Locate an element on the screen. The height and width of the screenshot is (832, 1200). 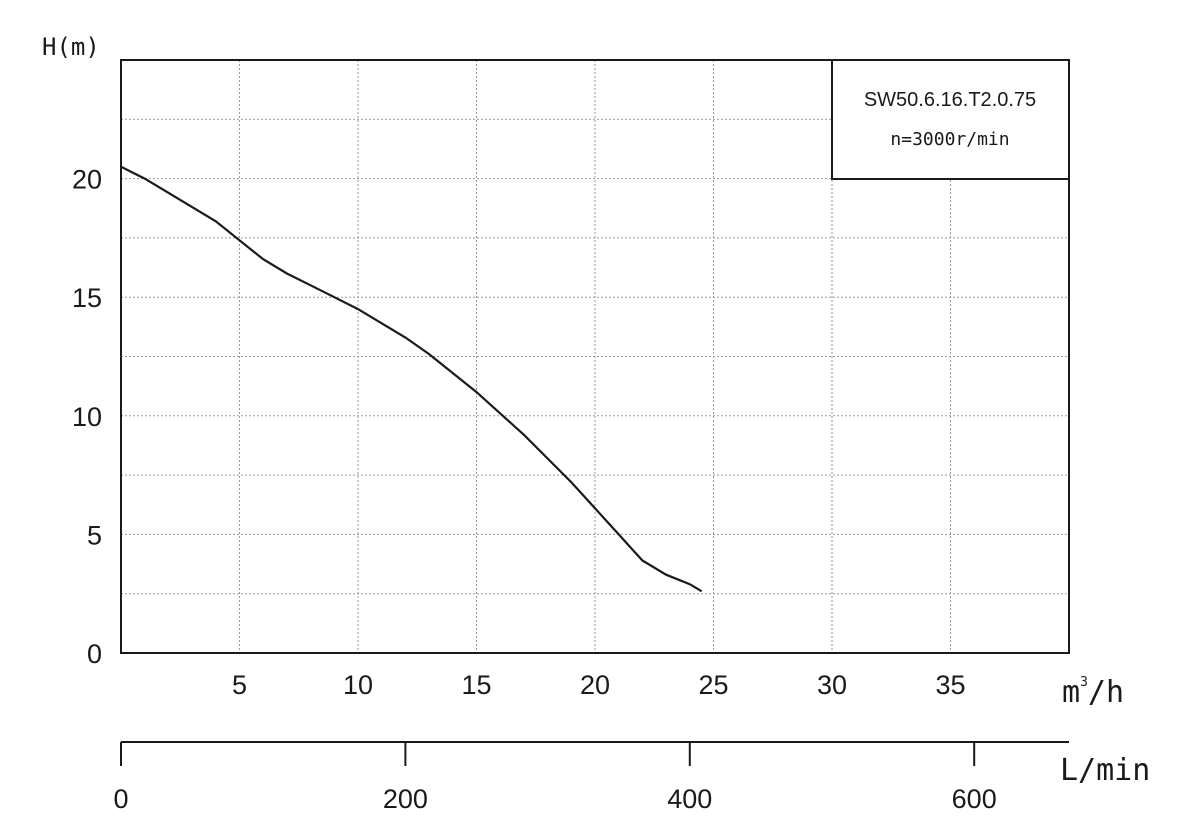
x-tick-label: 25 is located at coordinates (713, 685).